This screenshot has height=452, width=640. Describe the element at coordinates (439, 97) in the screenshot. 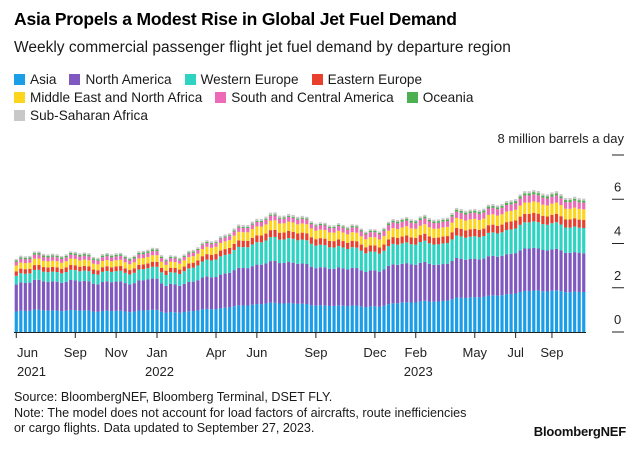

I see `legend-item: Oceania` at that location.